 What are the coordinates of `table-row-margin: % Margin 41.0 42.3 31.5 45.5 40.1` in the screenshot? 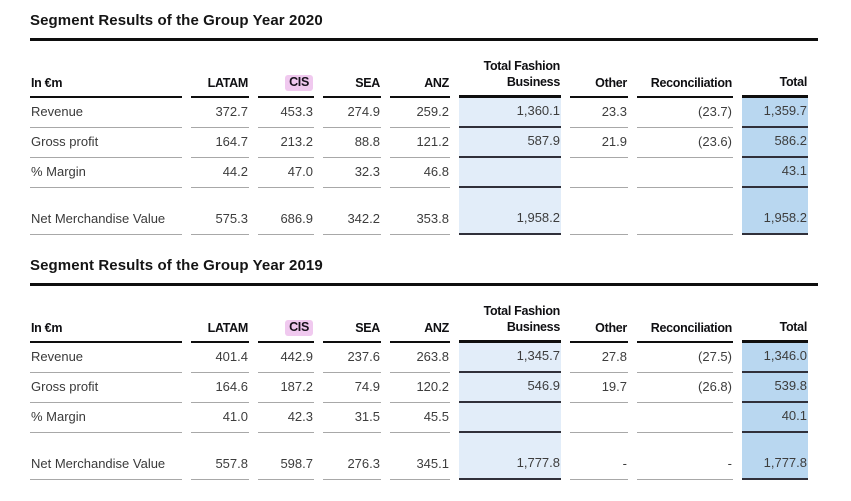 It's located at (419, 417).